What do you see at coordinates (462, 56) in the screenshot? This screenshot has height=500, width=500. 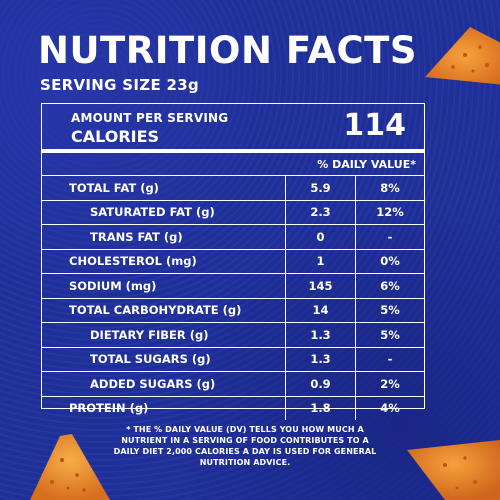 I see `tortilla-chip-top-right` at bounding box center [462, 56].